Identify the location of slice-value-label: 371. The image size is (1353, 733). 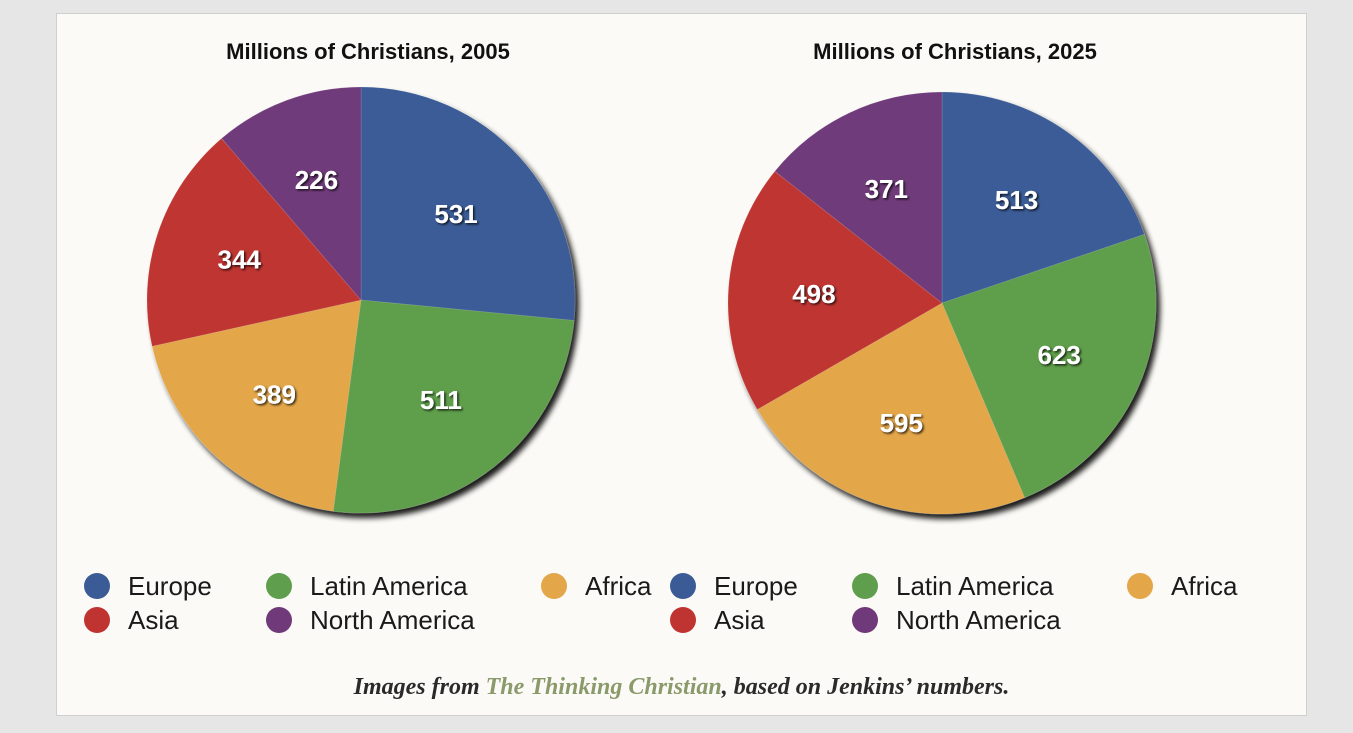
(886, 189).